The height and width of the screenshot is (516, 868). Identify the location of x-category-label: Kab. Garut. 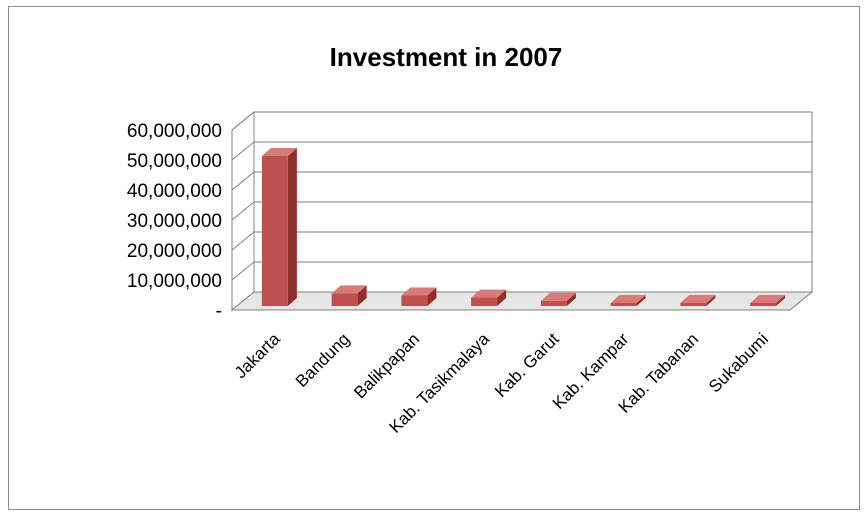
(527, 365).